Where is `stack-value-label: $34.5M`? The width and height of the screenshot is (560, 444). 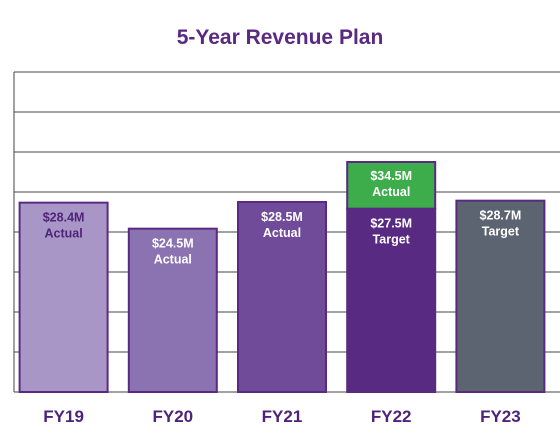
stack-value-label: $34.5M is located at coordinates (391, 176).